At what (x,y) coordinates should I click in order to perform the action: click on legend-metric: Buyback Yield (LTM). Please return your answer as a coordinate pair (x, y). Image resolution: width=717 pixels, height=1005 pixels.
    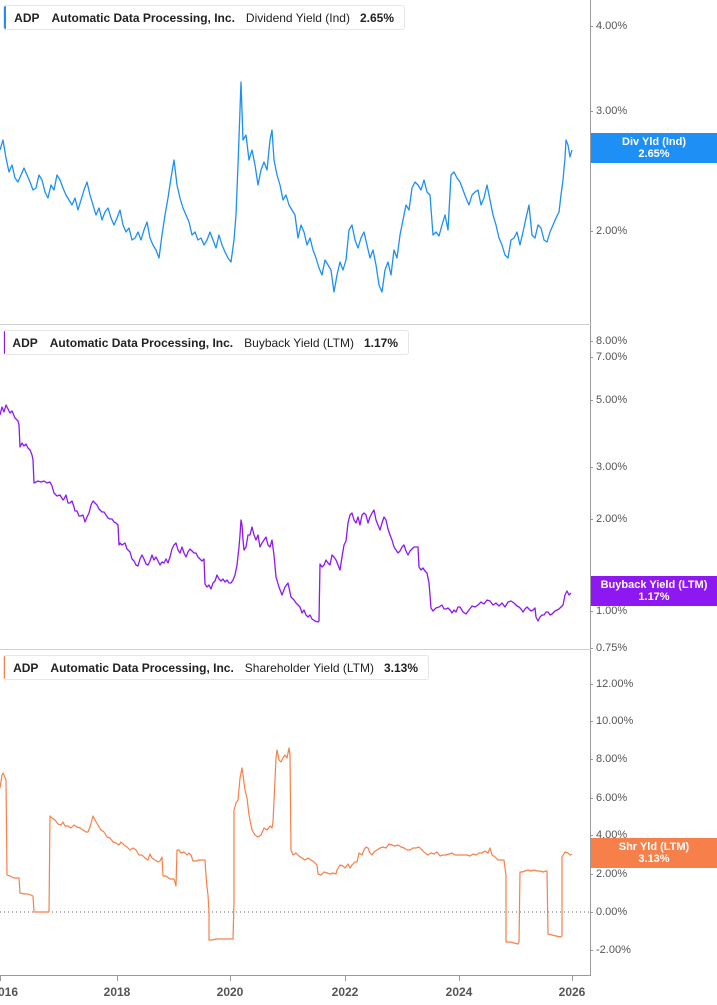
    Looking at the image, I should click on (299, 342).